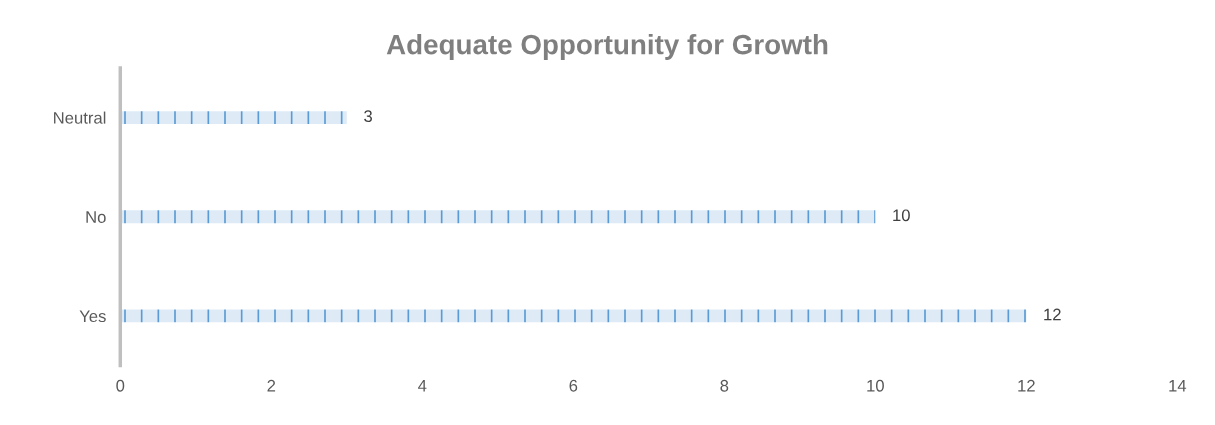 This screenshot has width=1215, height=425. Describe the element at coordinates (271, 385) in the screenshot. I see `x-tick-label: 2` at that location.